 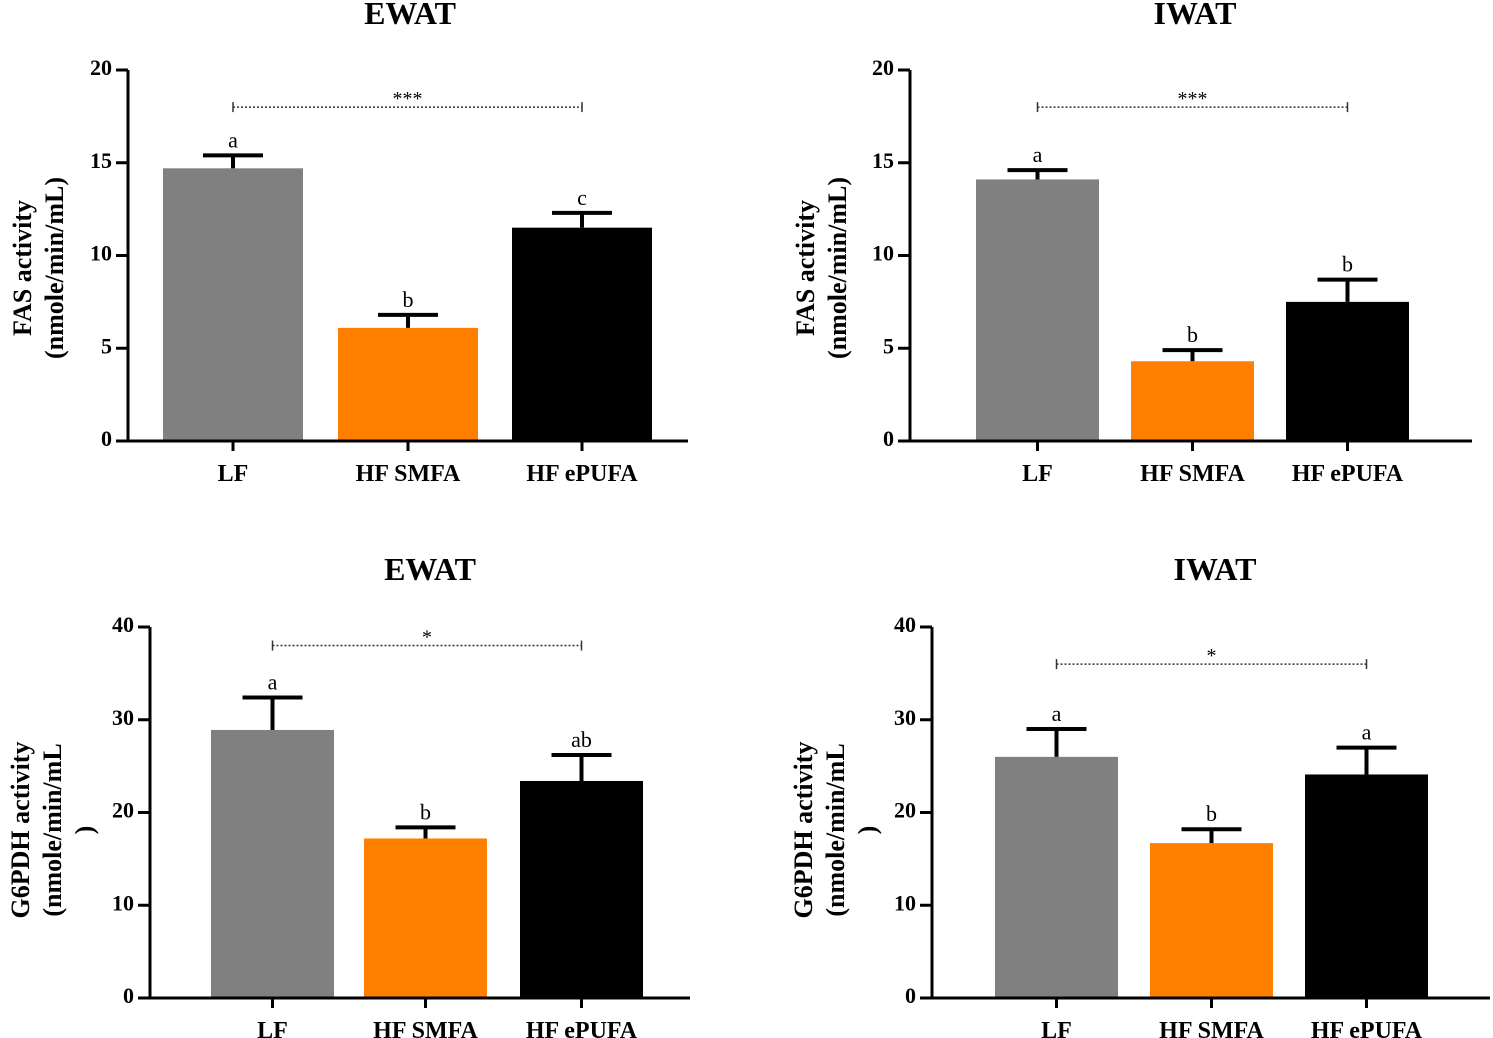 What do you see at coordinates (581, 739) in the screenshot?
I see `significance-letter: ab` at bounding box center [581, 739].